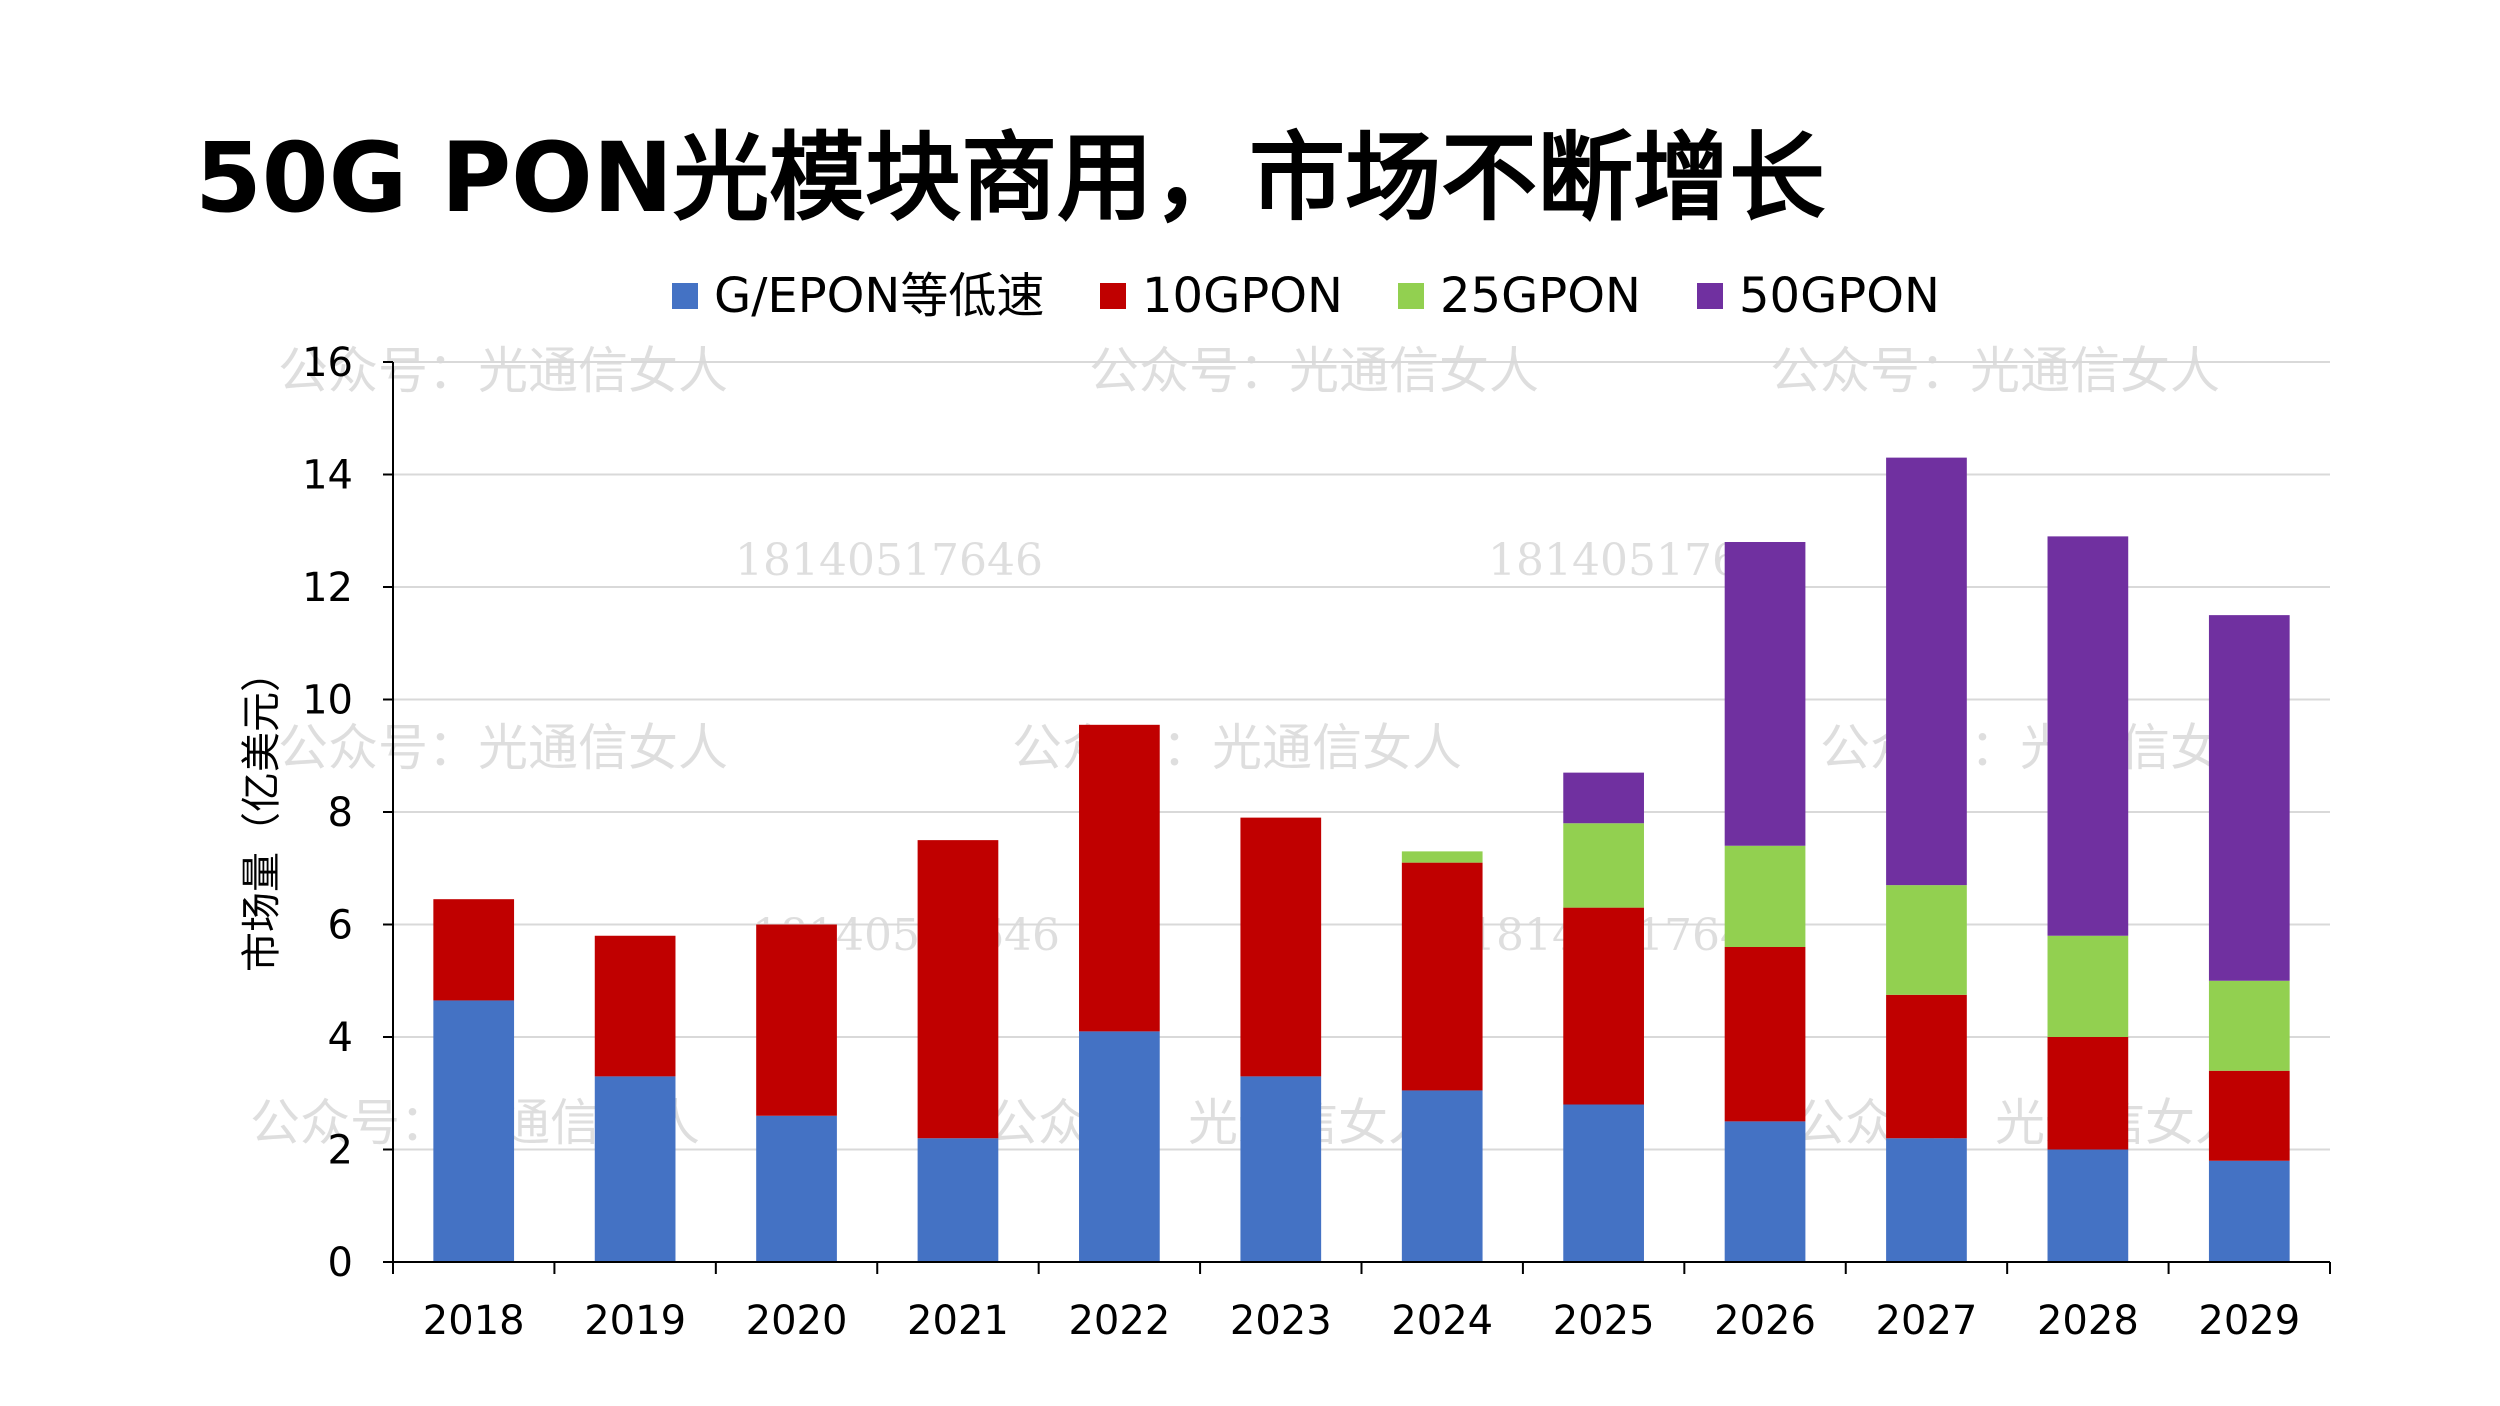 This screenshot has width=2500, height=1406. Describe the element at coordinates (327, 476) in the screenshot. I see `y-tick-label: 14` at that location.